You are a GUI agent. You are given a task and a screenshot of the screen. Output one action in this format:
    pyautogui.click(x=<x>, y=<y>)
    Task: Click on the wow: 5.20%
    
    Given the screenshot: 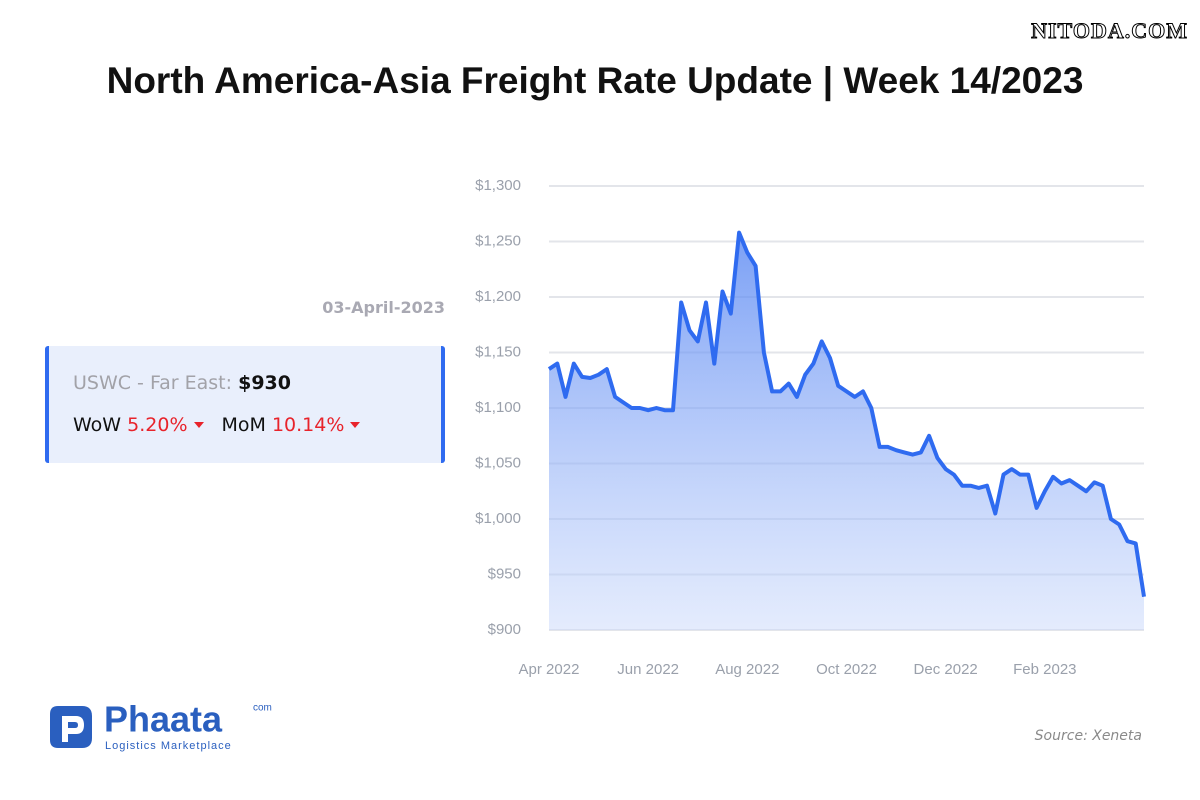 What is the action you would take?
    pyautogui.click(x=157, y=425)
    